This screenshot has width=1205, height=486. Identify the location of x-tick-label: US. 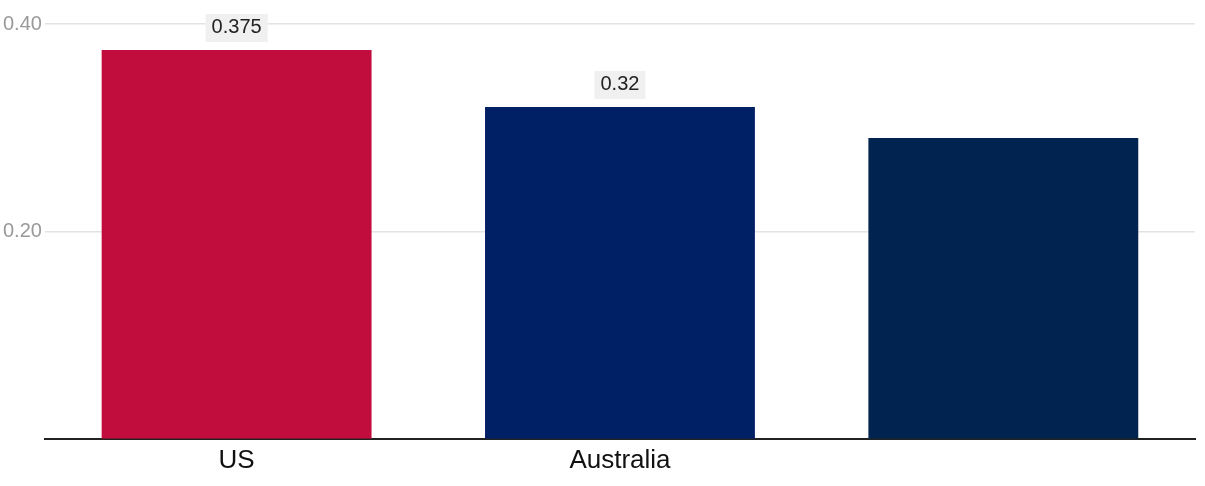
(236, 458).